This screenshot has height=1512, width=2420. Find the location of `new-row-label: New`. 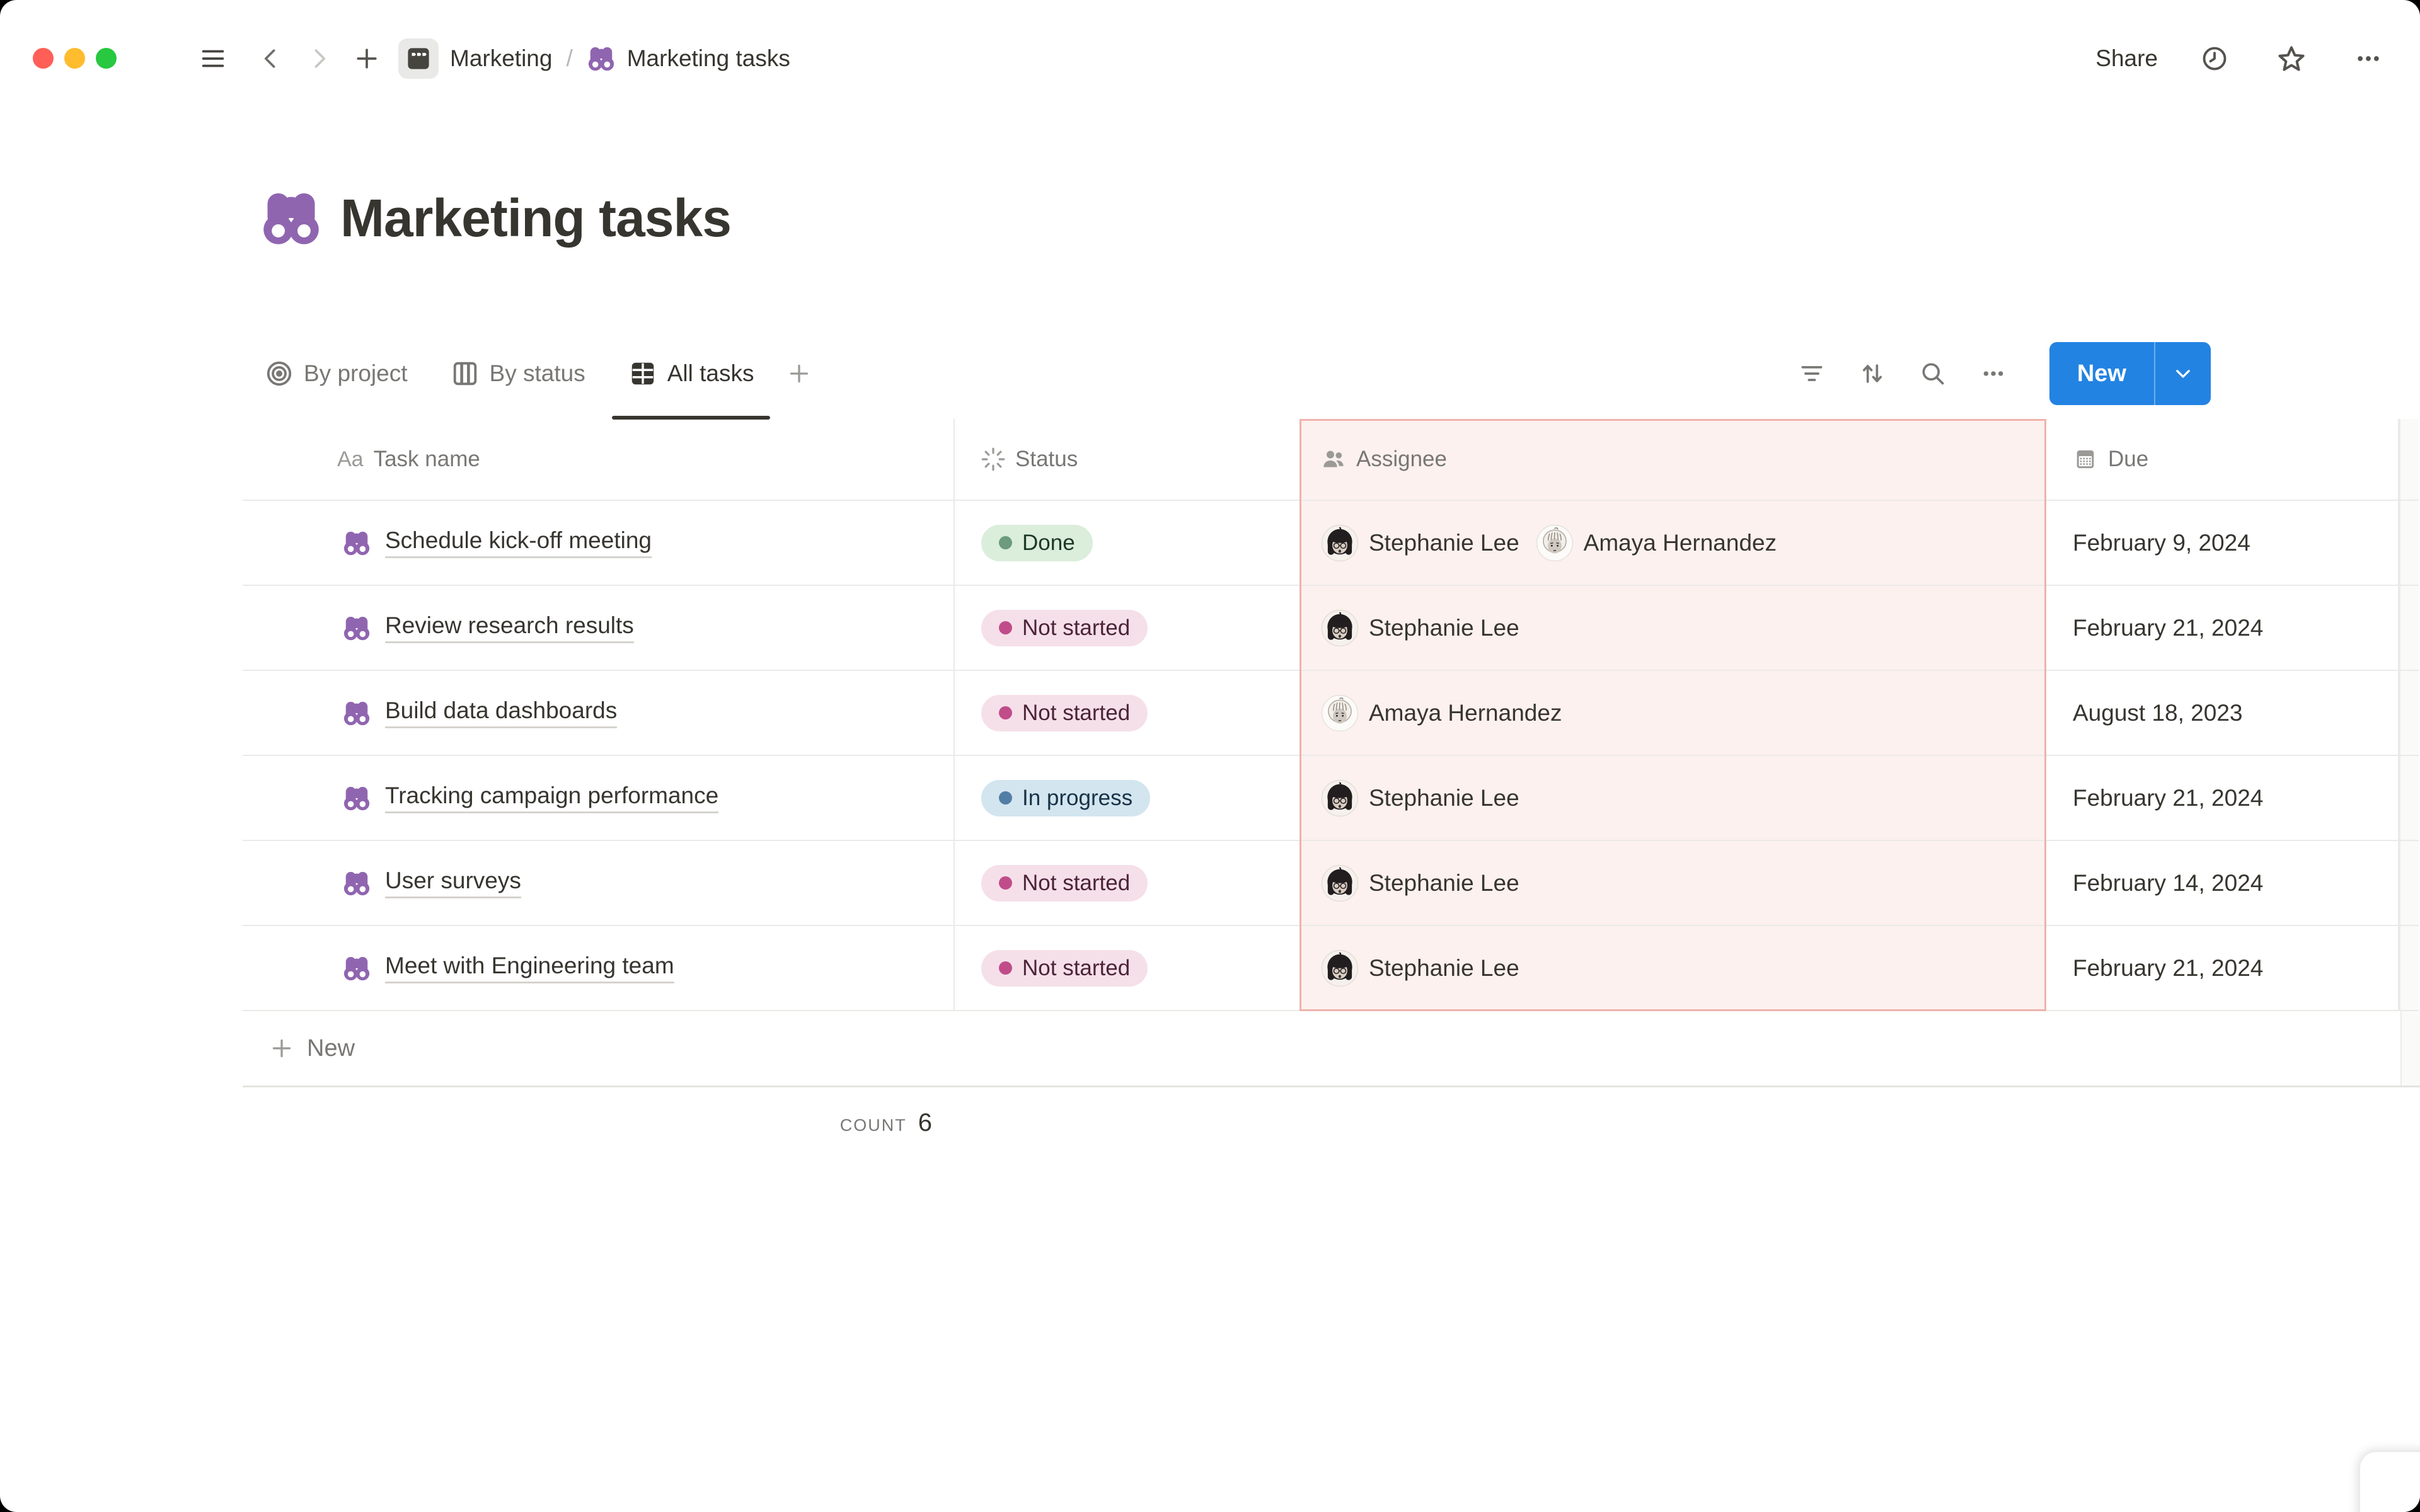

new-row-label: New is located at coordinates (331, 1048).